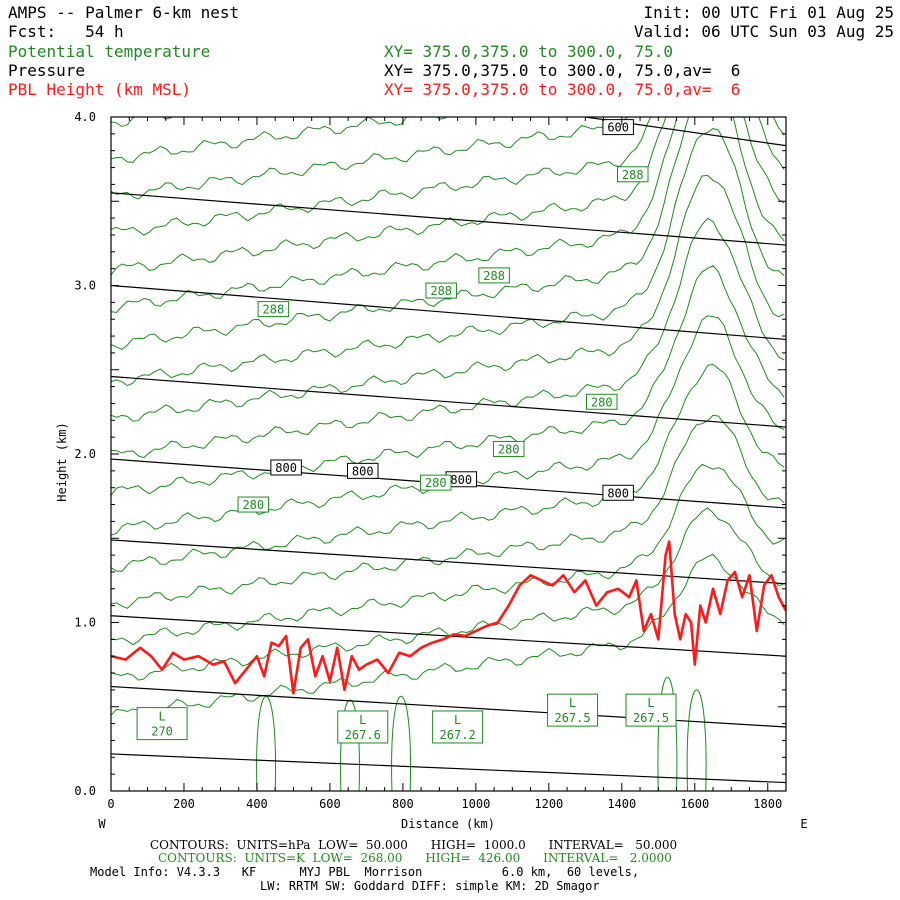  Describe the element at coordinates (330, 804) in the screenshot. I see `x-tick-label: 600` at that location.